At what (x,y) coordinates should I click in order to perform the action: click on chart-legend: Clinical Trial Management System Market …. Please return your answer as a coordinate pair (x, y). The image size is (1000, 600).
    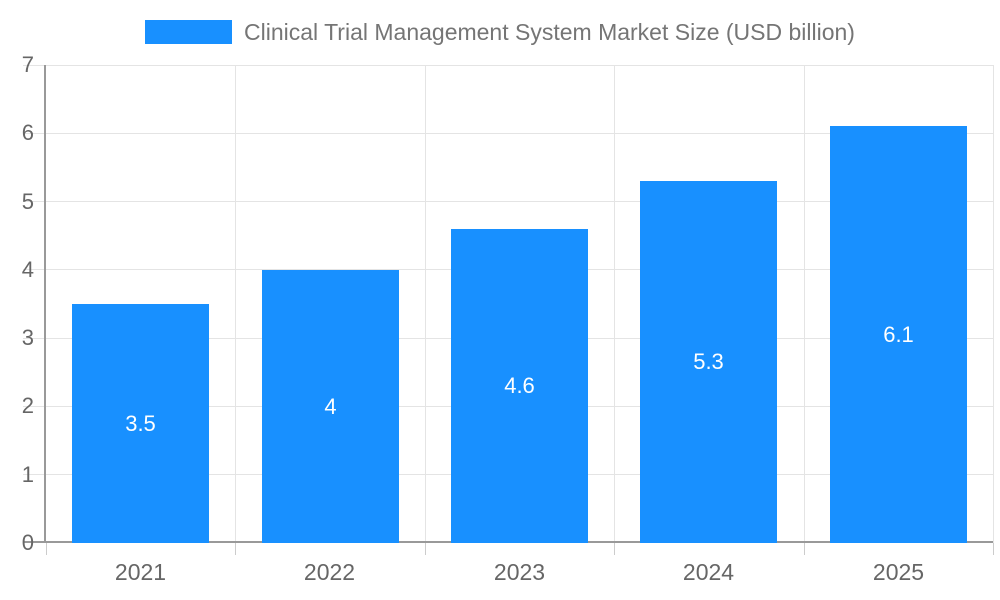
    Looking at the image, I should click on (500, 32).